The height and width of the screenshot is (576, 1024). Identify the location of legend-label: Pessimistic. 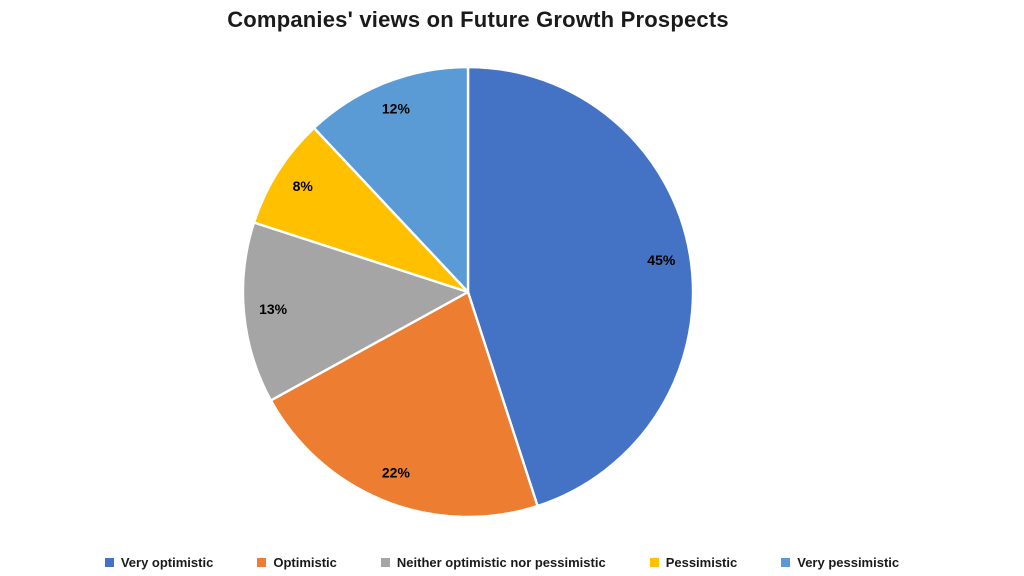
(701, 562).